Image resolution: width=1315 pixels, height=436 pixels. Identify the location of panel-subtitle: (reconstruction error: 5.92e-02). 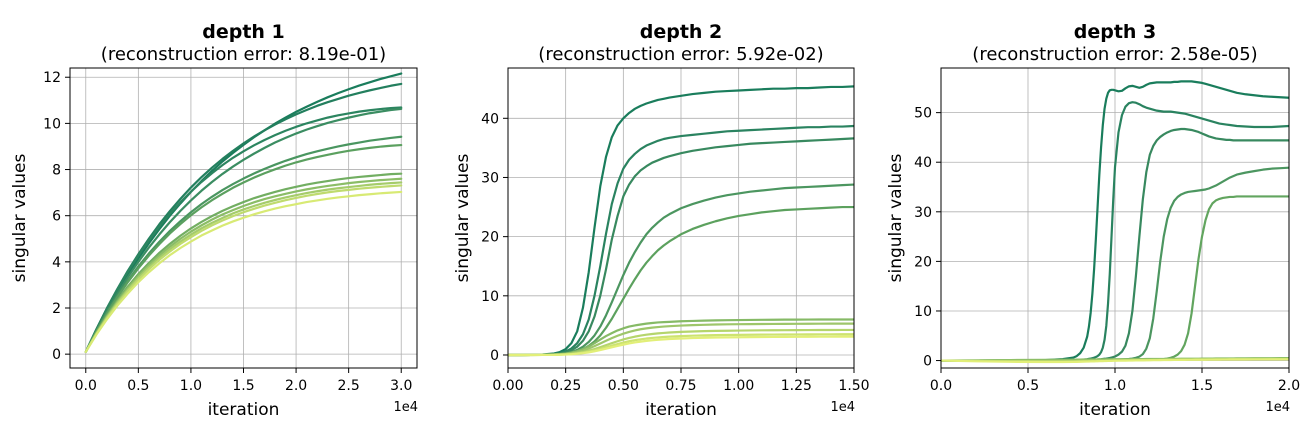
(680, 54).